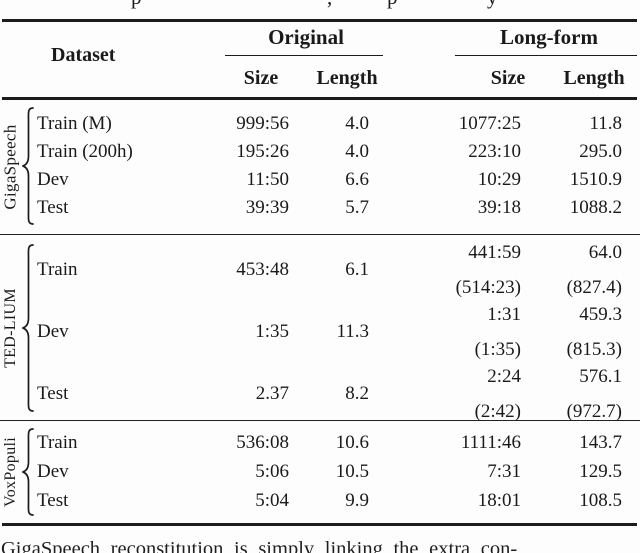  What do you see at coordinates (504, 471) in the screenshot?
I see `longform-size-cell: 7:31` at bounding box center [504, 471].